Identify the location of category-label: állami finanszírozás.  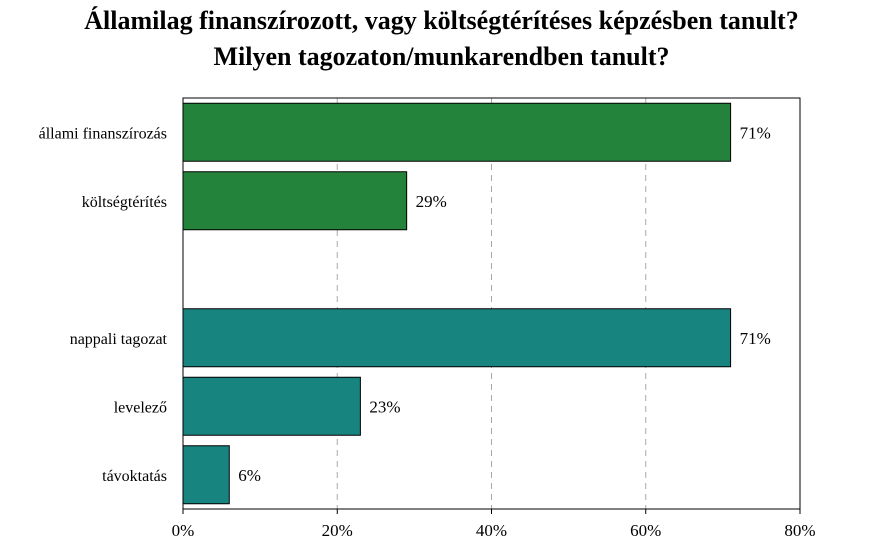
(103, 133).